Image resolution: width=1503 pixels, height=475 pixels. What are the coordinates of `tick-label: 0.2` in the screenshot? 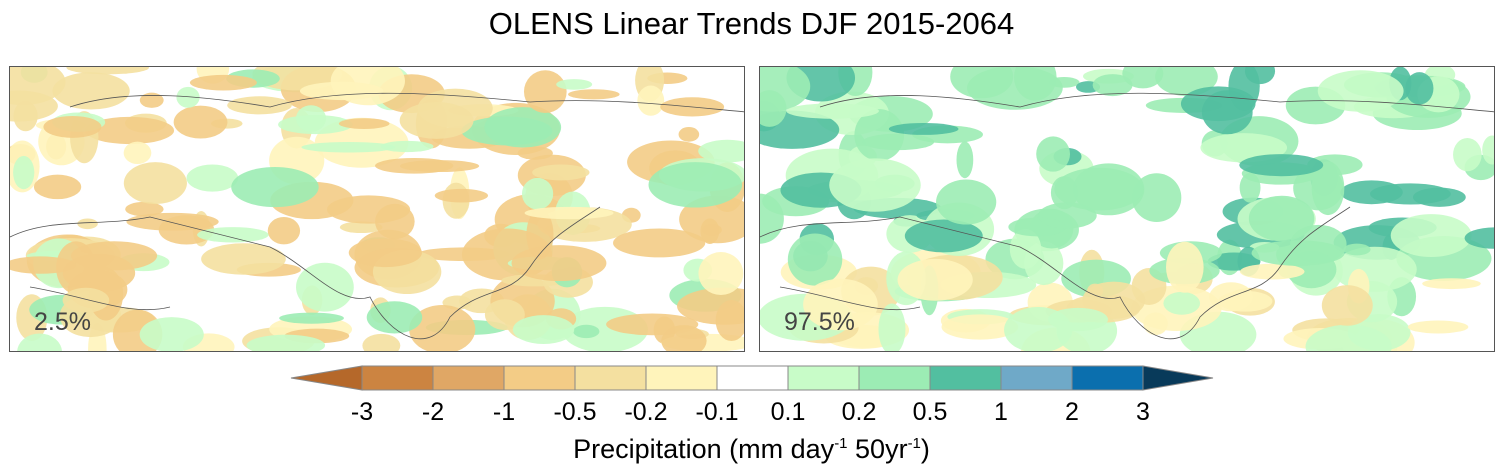 It's located at (859, 412).